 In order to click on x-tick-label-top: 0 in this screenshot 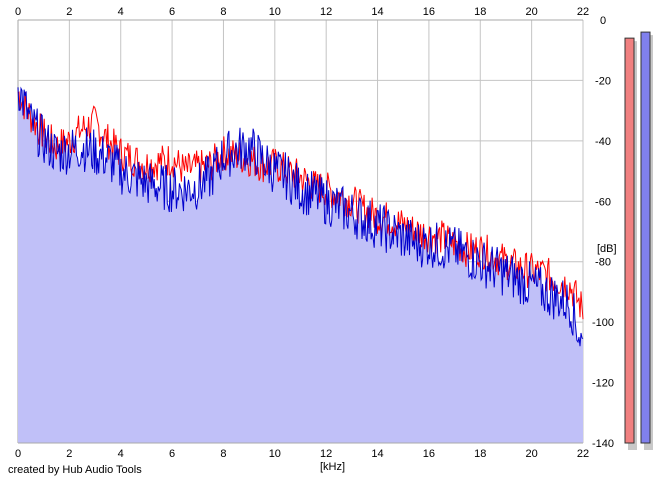, I will do `click(18, 12)`.